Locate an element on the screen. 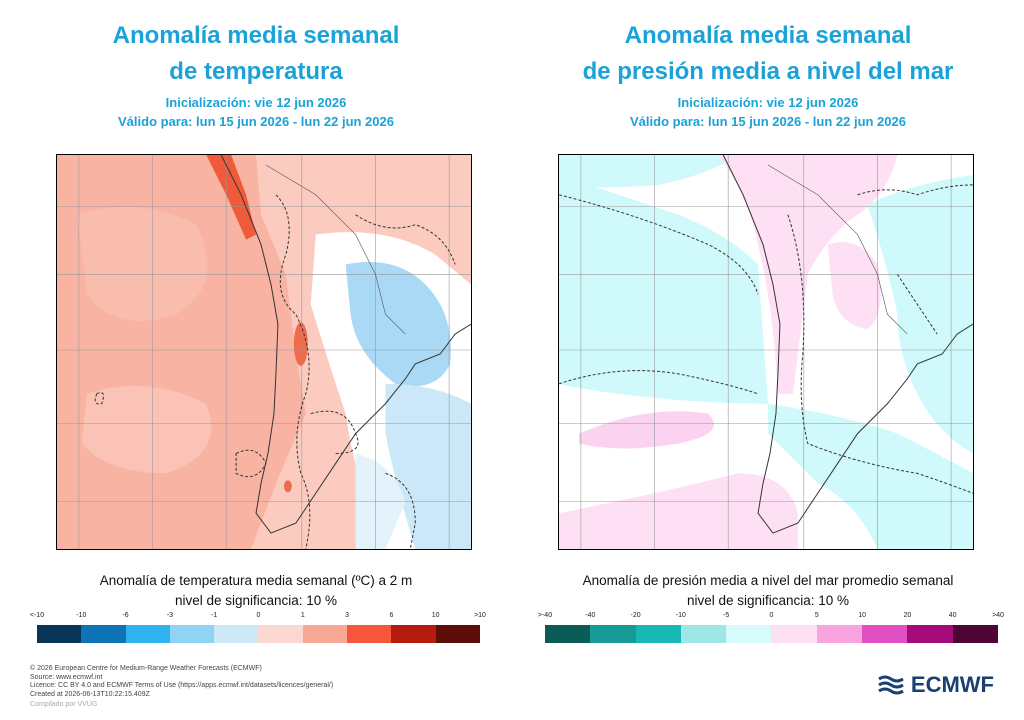 The height and width of the screenshot is (720, 1024). pressure-title-line2: de presión media a nivel del mar is located at coordinates (768, 71).